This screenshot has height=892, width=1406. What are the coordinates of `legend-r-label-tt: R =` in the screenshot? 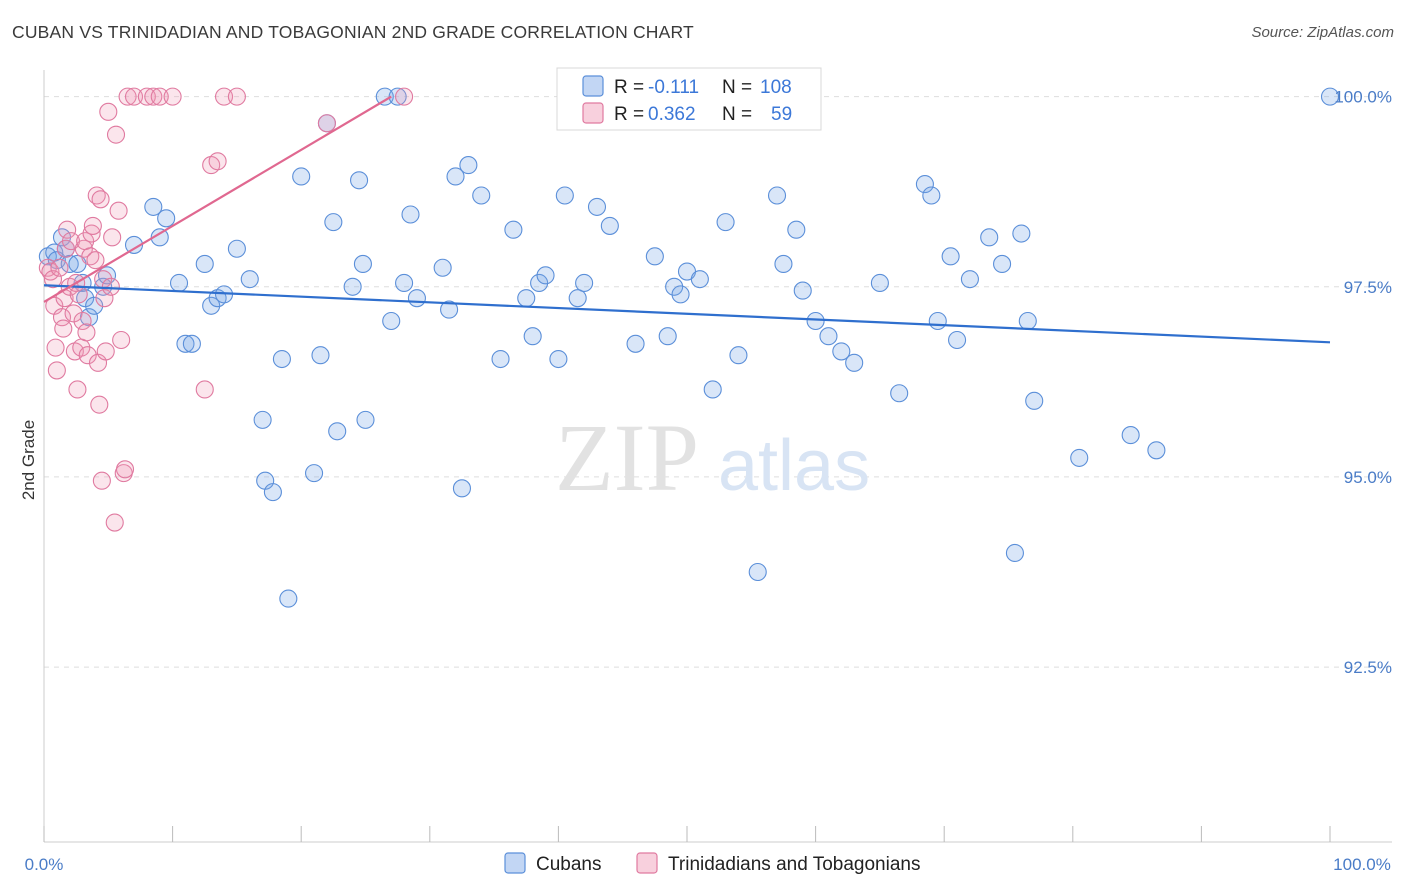 It's located at (629, 114).